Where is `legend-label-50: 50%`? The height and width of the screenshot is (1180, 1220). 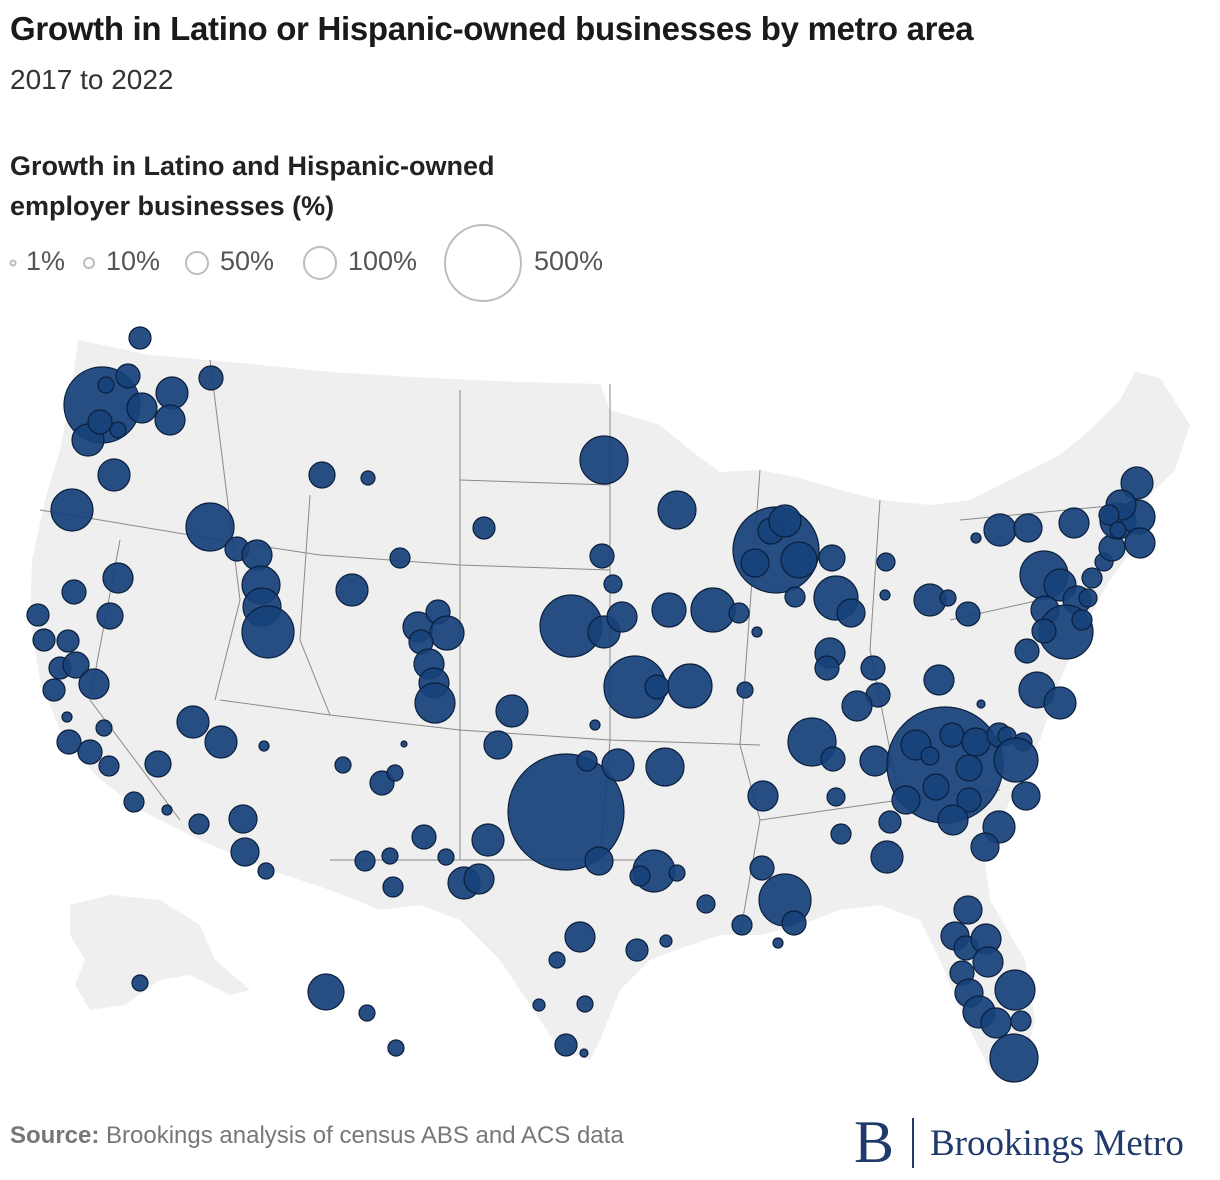
legend-label-50: 50% is located at coordinates (247, 261).